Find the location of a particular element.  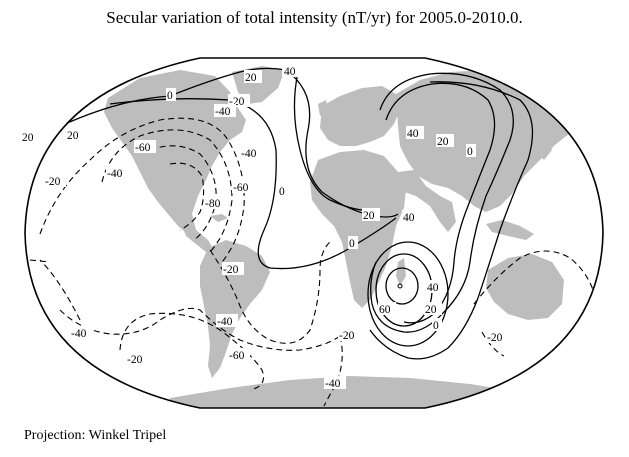

contour-neg20-west is located at coordinates (142, 190).